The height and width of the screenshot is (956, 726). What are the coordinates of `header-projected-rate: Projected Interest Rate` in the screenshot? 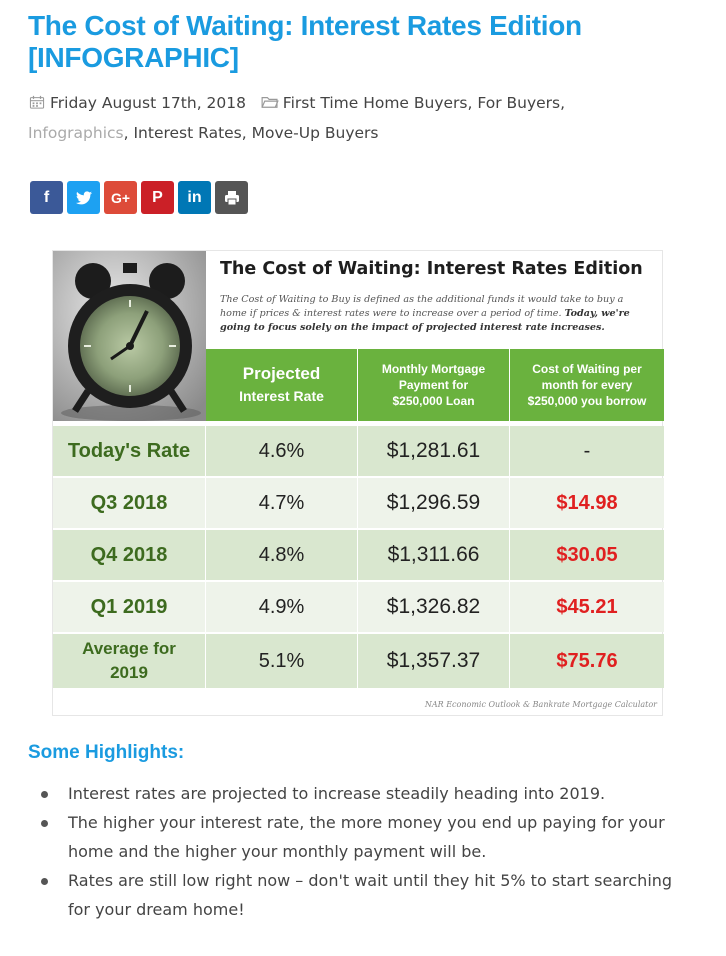 It's located at (281, 385).